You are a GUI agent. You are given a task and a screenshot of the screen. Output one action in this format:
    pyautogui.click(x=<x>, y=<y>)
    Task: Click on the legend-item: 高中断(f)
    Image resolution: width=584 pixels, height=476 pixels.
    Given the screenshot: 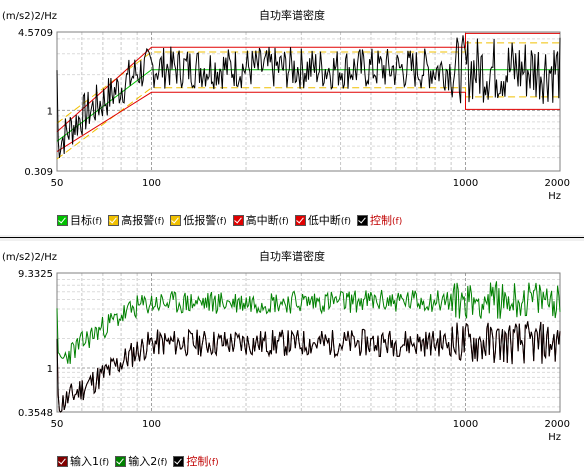 What is the action you would take?
    pyautogui.click(x=260, y=220)
    